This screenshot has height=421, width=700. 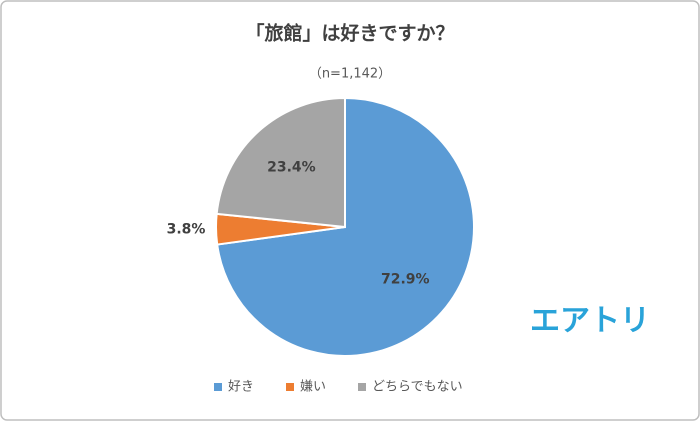 What do you see at coordinates (590, 321) in the screenshot?
I see `brand-logo: エアトリ` at bounding box center [590, 321].